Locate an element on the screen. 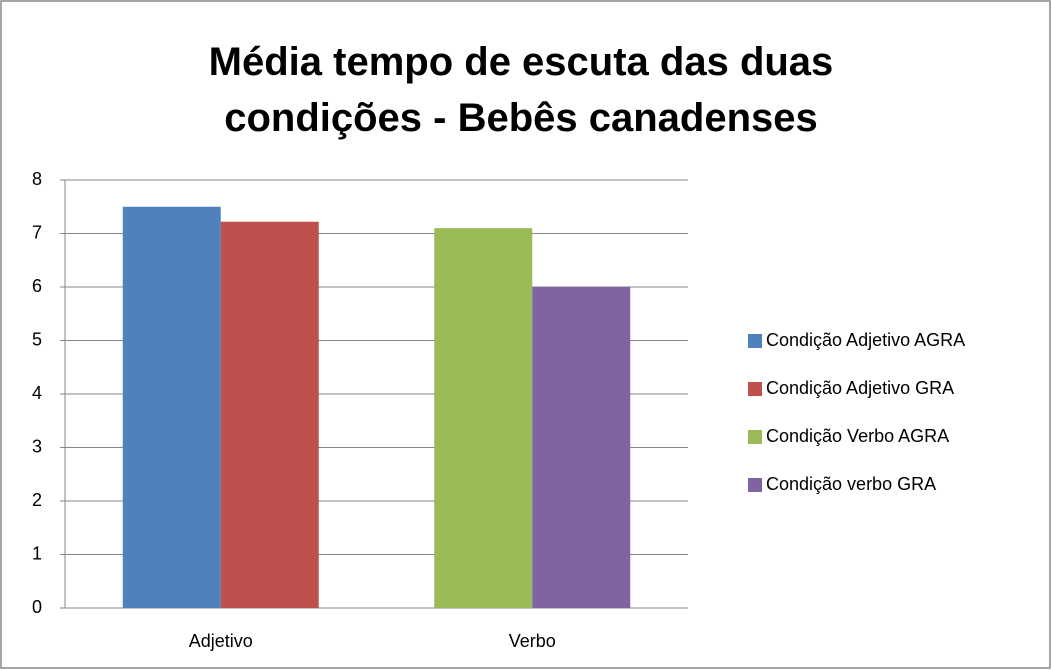 The width and height of the screenshot is (1052, 670). legend-label: Condição Verbo AGRA is located at coordinates (857, 436).